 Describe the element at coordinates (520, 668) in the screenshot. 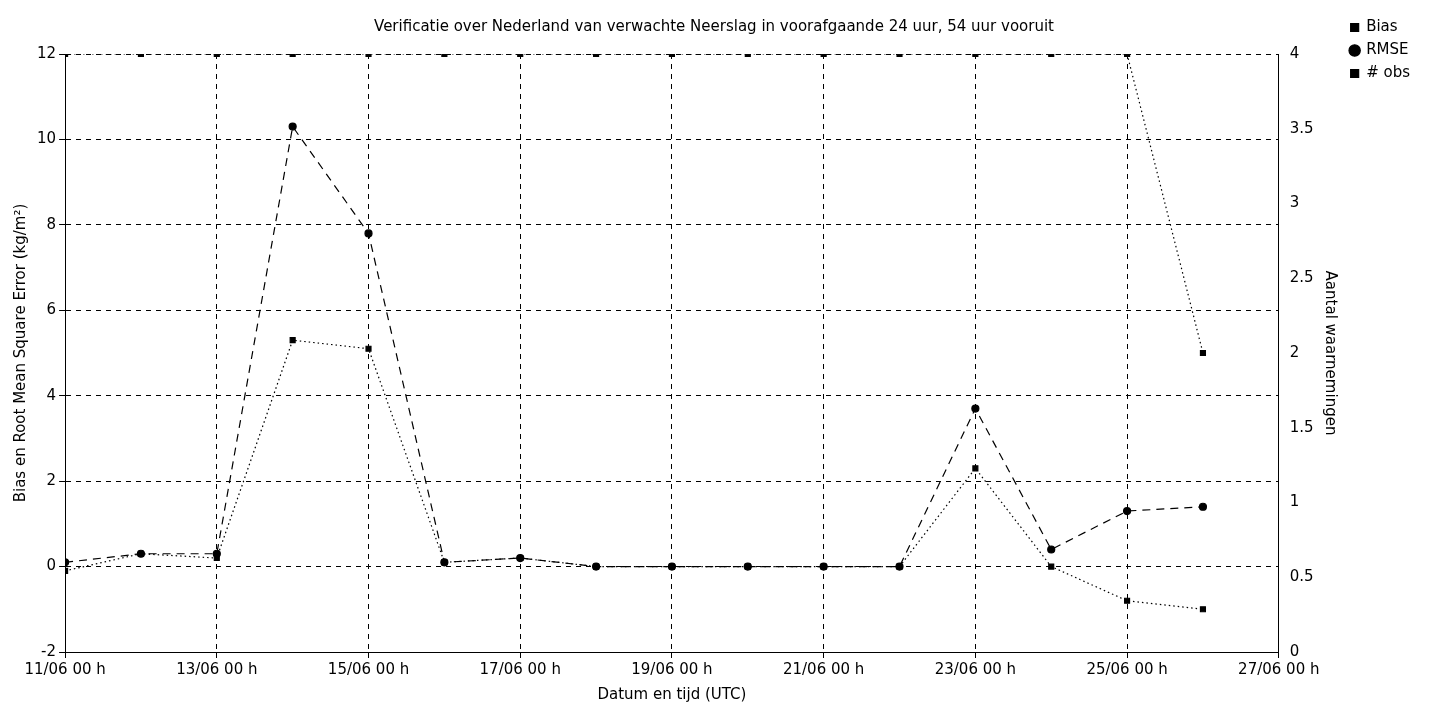

I see `x-tick-label: 17/06 00 h` at that location.